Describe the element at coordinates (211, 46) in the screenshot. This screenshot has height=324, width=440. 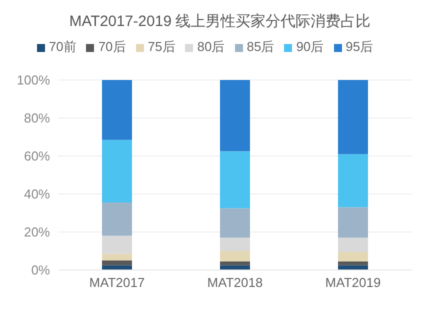
I see `legend-label: 80后` at that location.